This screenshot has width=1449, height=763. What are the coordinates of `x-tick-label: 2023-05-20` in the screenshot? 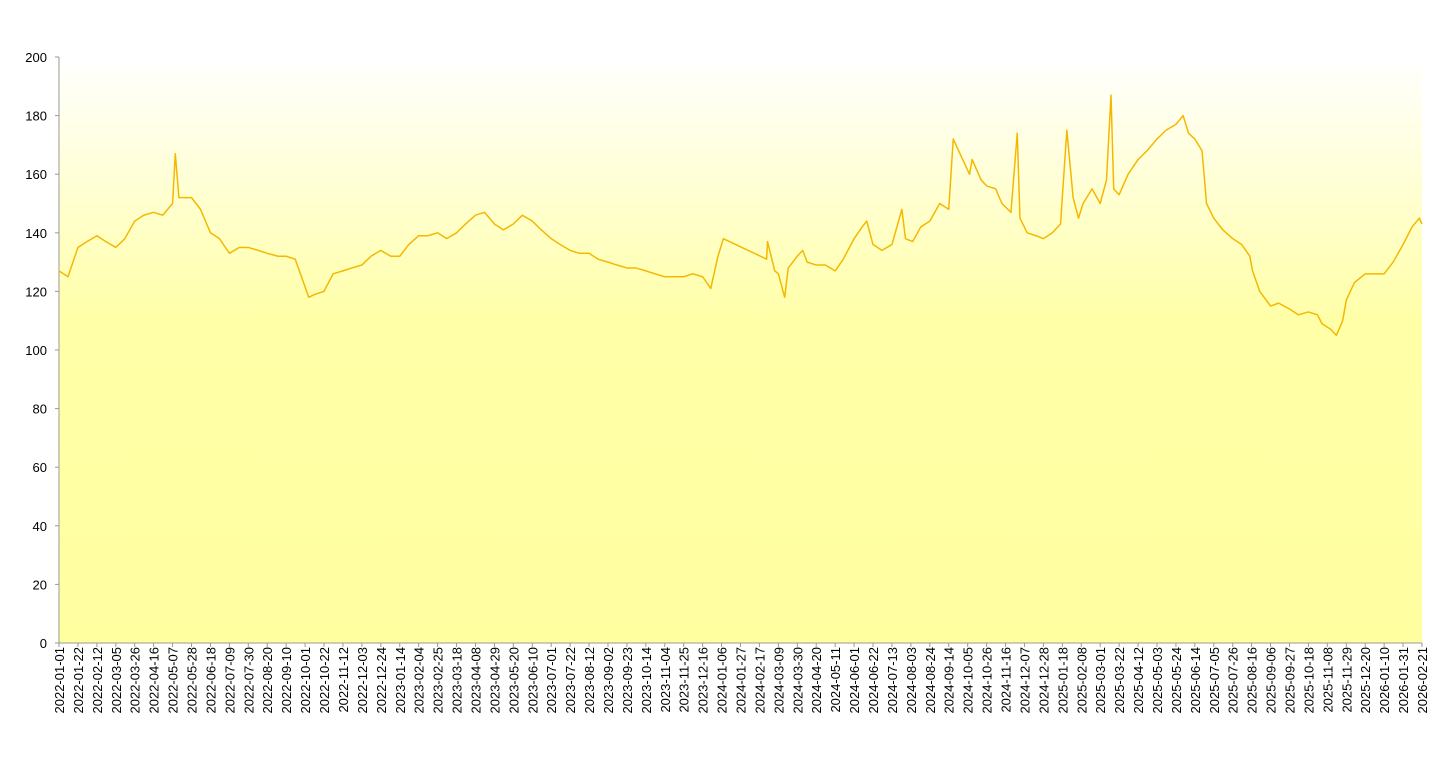 It's located at (513, 680).